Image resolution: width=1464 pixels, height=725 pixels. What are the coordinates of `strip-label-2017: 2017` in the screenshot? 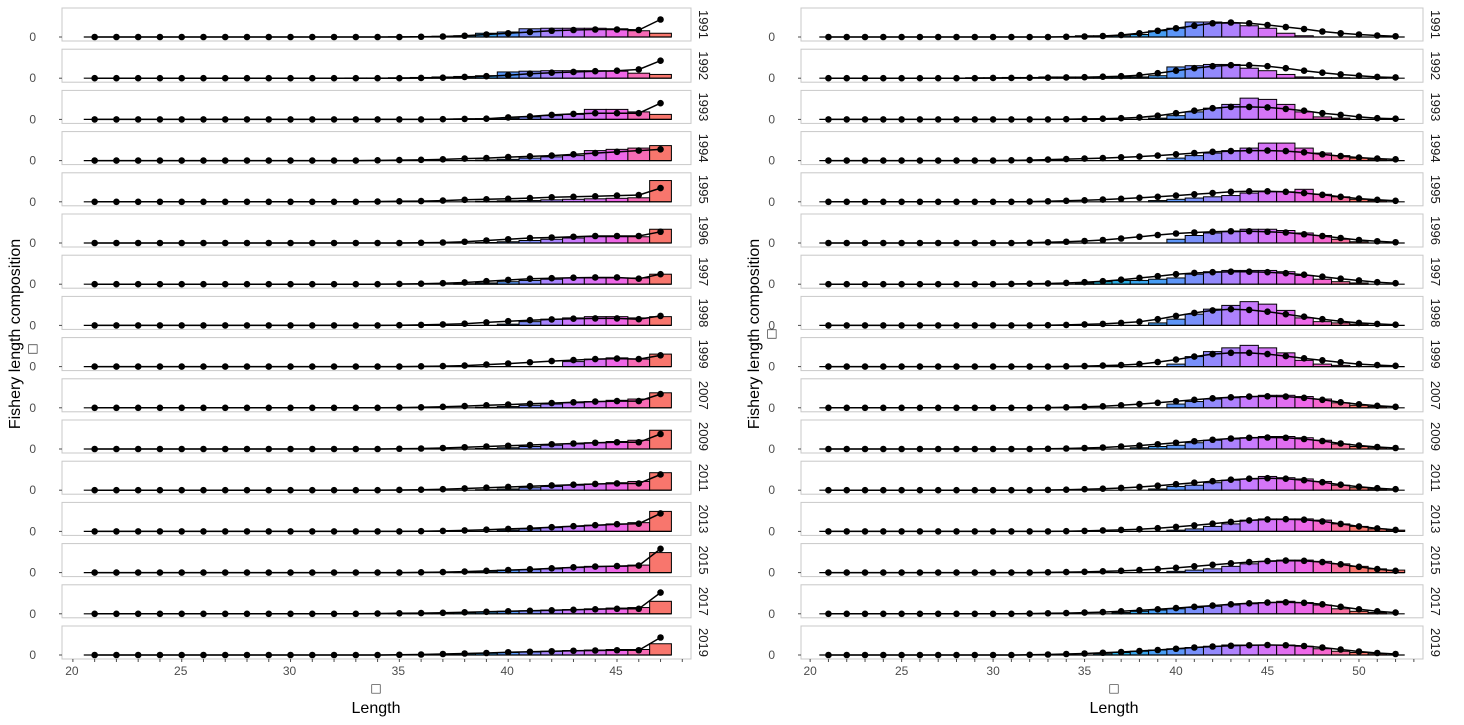 It's located at (1435, 601).